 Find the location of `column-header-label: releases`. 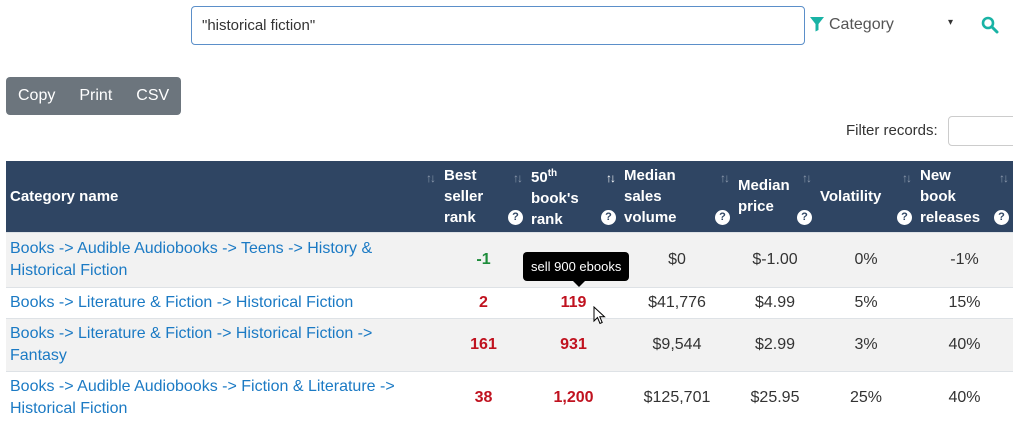

column-header-label: releases is located at coordinates (950, 217).